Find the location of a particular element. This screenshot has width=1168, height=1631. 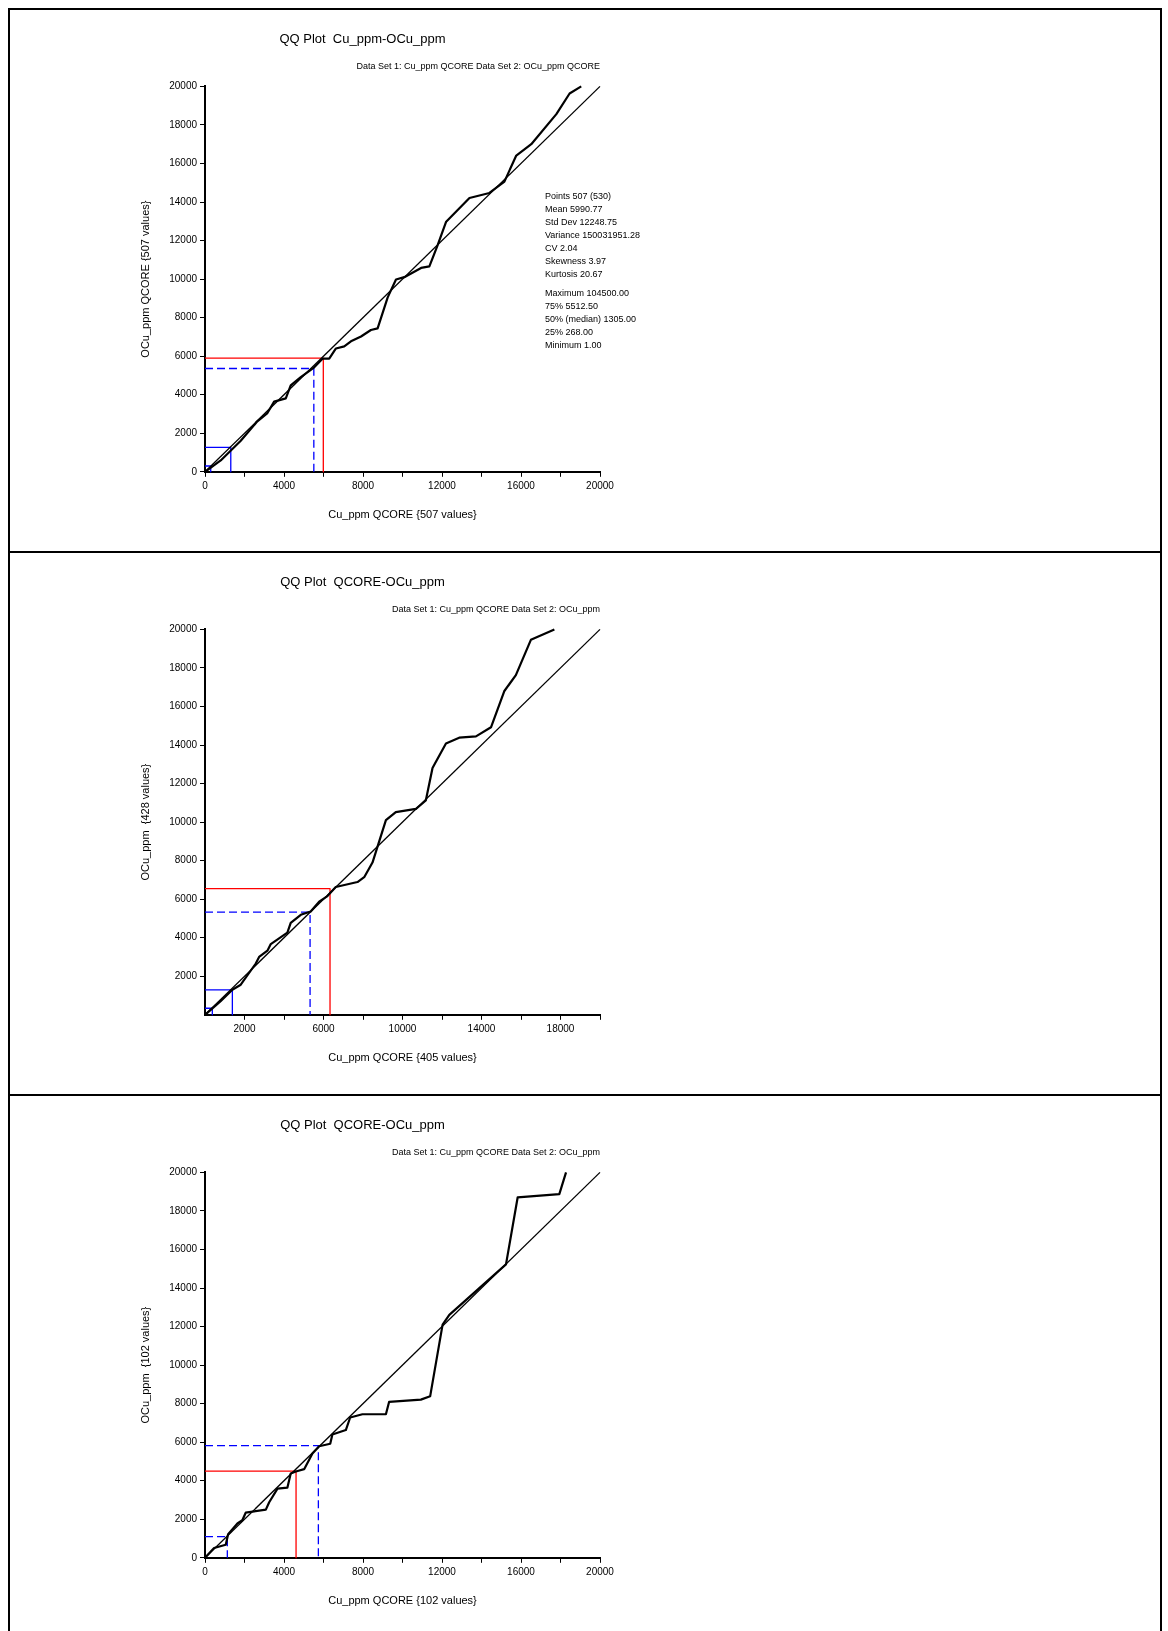

annotation: Kurtosis 20.67 is located at coordinates (574, 273).